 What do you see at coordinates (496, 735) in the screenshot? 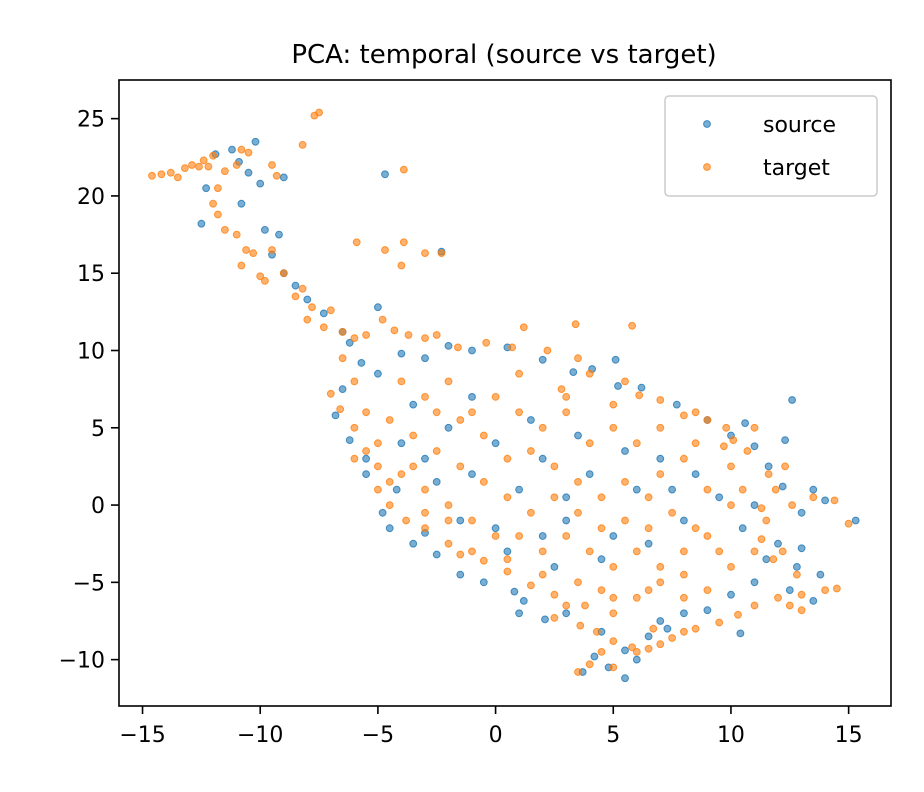
I see `x-tick-label-3: 0` at bounding box center [496, 735].